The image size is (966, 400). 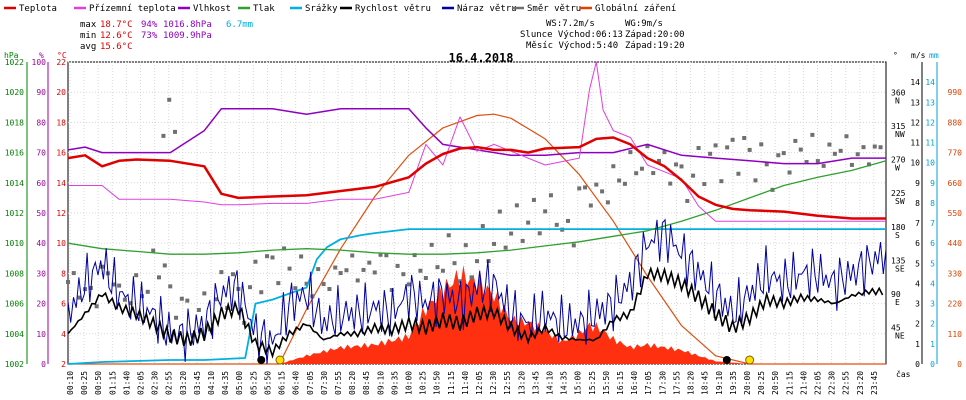 What do you see at coordinates (476, 136) in the screenshot?
I see `humidity-line` at bounding box center [476, 136].